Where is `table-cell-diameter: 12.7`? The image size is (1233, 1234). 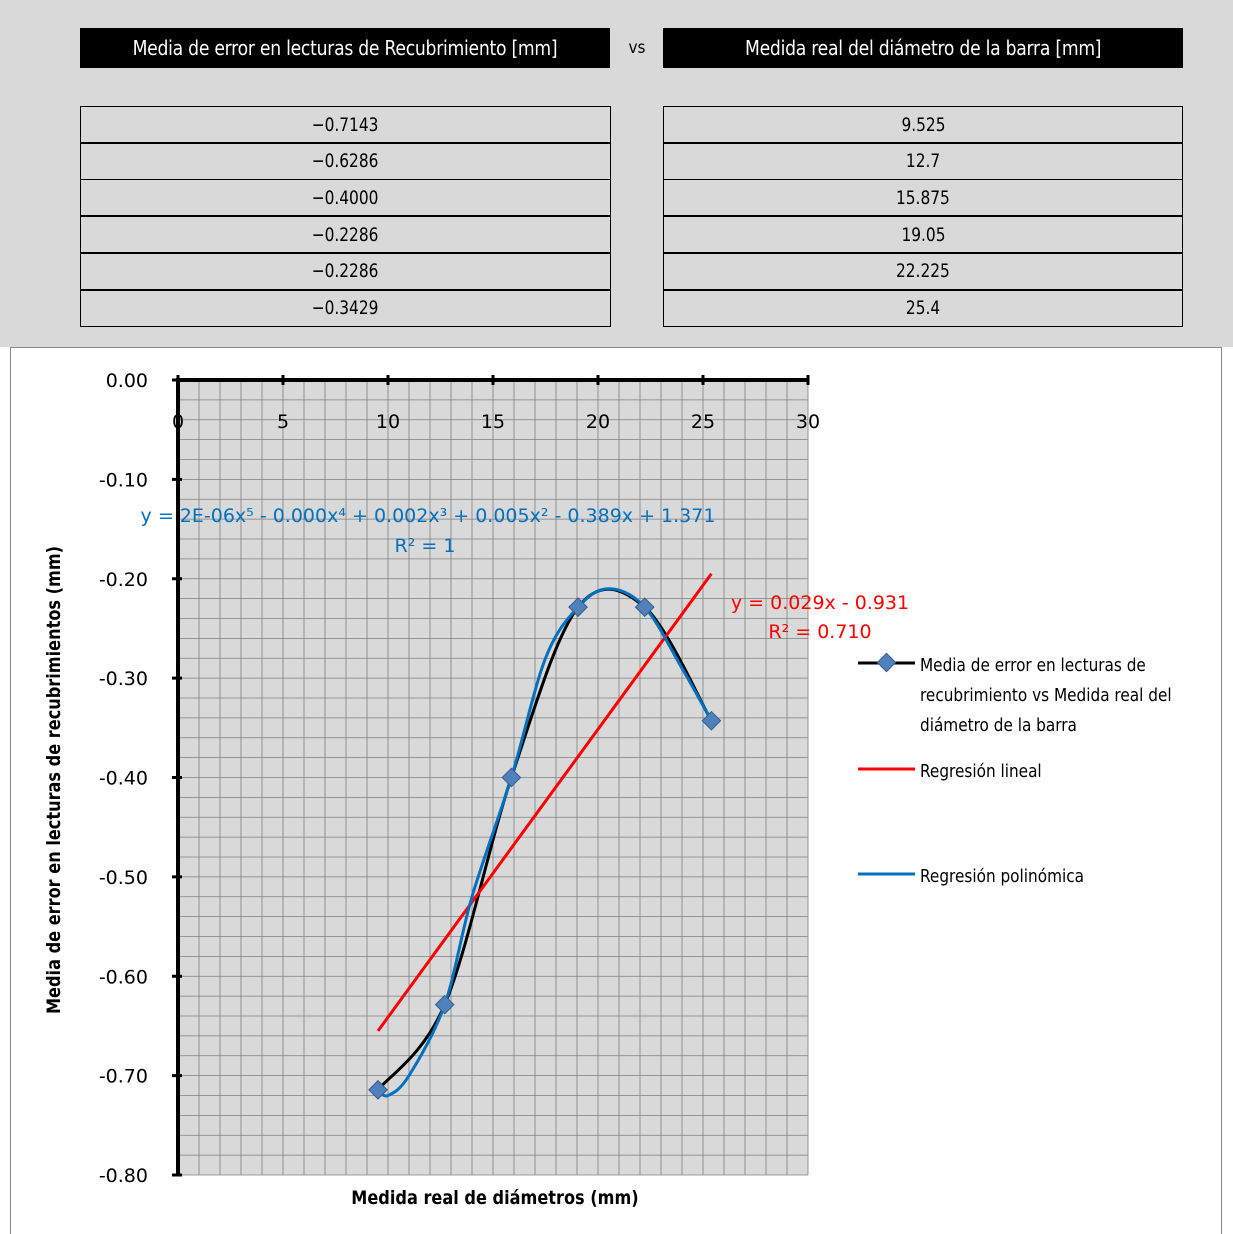
table-cell-diameter: 12.7 is located at coordinates (923, 161).